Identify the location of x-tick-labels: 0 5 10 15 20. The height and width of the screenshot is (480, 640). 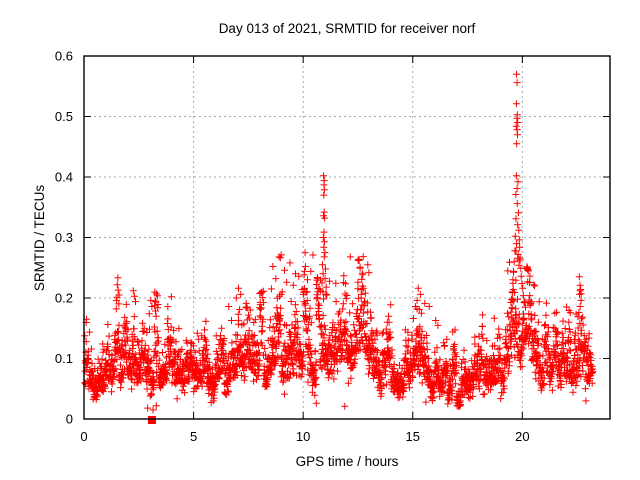
(304, 436).